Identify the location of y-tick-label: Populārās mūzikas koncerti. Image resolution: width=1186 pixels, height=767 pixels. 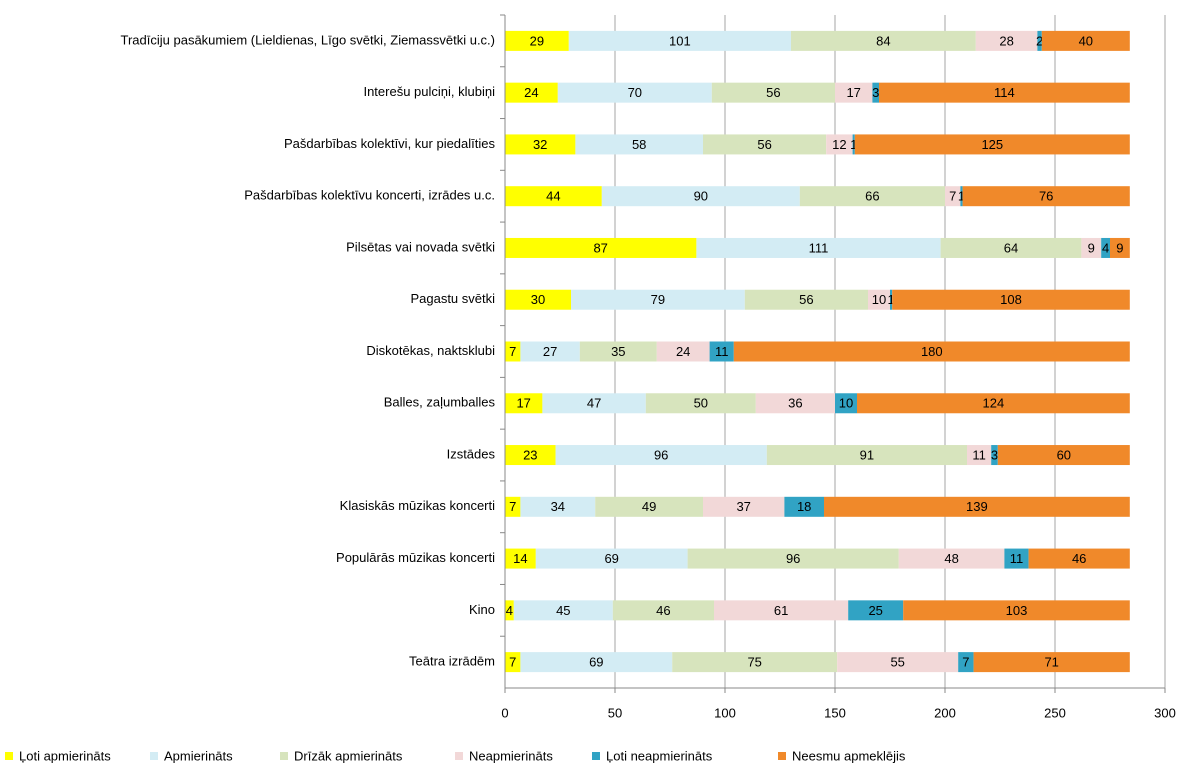
(415, 557).